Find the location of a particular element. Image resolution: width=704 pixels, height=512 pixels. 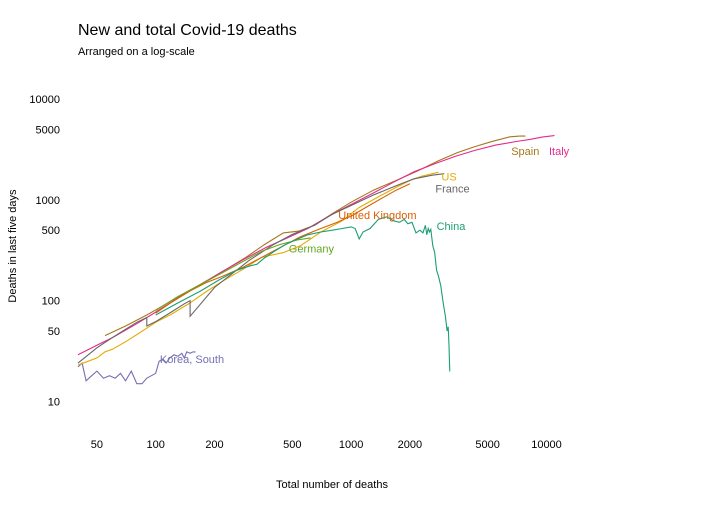

series-label-france: France is located at coordinates (452, 190).